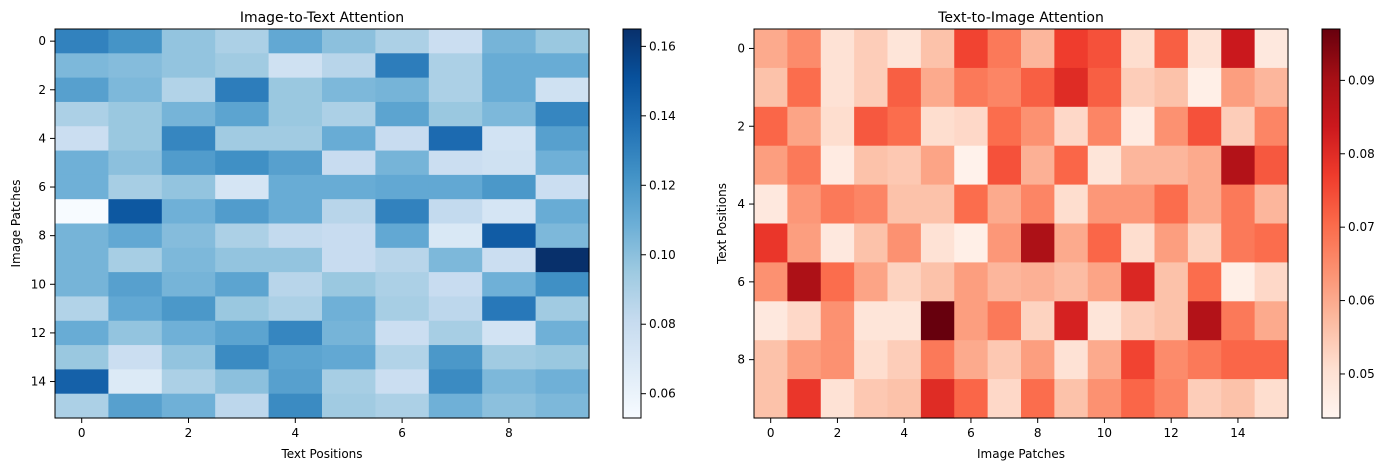 The image size is (1388, 474). Describe the element at coordinates (745, 204) in the screenshot. I see `y-ticks: 0 2 4 6 8` at that location.